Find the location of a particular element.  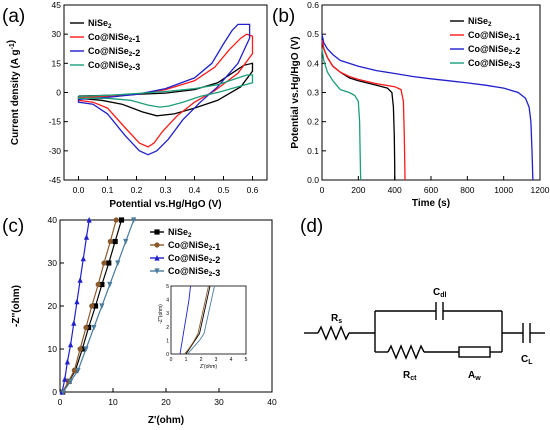

chart-b-y-tick-label: 0.6 is located at coordinates (313, 5).